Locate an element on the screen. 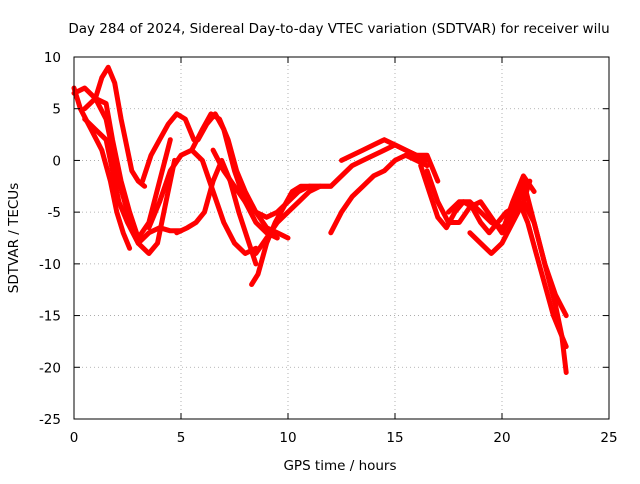 The height and width of the screenshot is (484, 640). x-tick-label: 25 is located at coordinates (608, 438).